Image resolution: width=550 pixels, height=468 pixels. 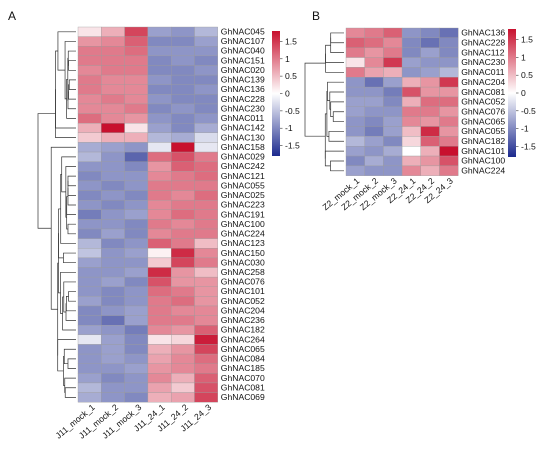 I want to click on colorbar-b, so click(x=512, y=93).